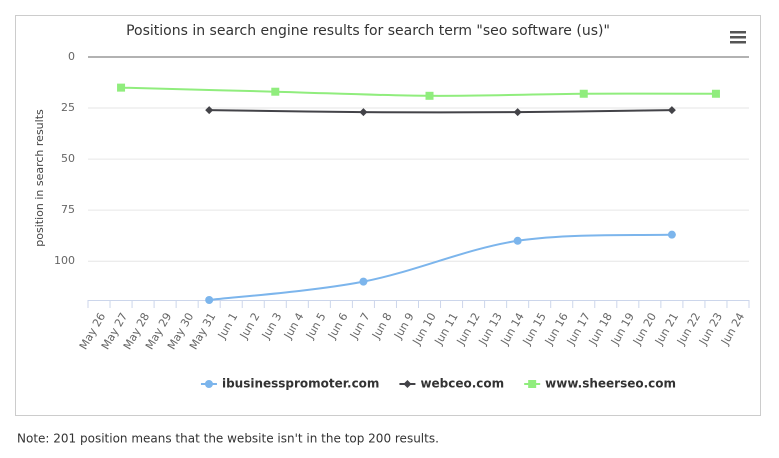 The image size is (779, 458). What do you see at coordinates (71, 56) in the screenshot?
I see `y-tick-label: 0` at bounding box center [71, 56].